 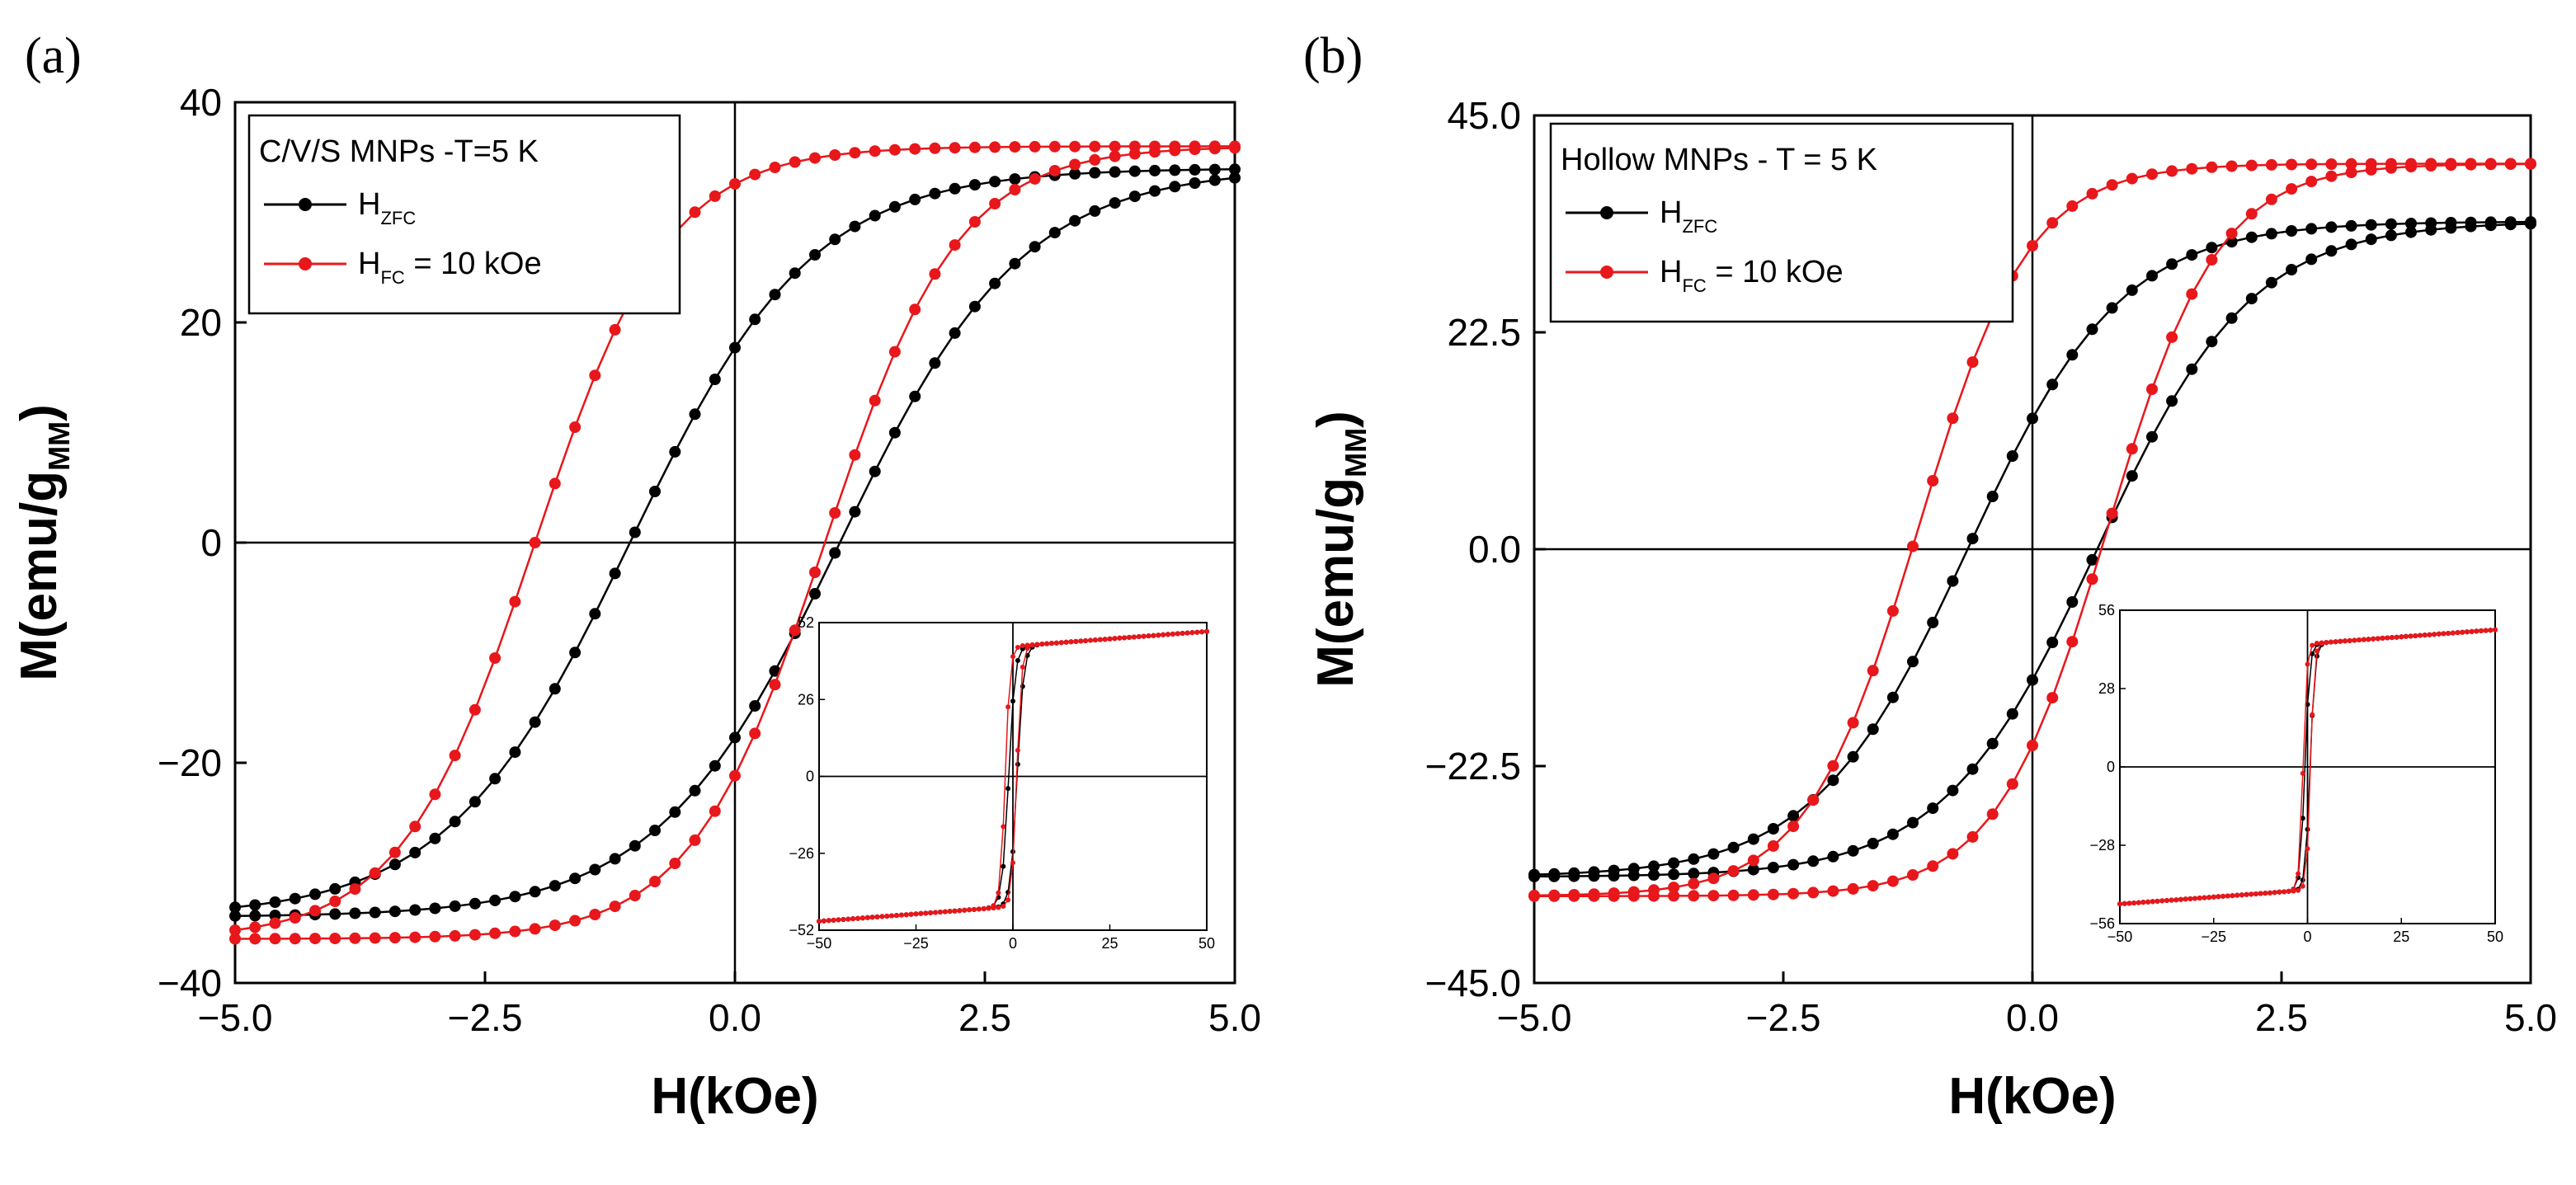 I want to click on inset-y-tick-label: −52, so click(x=801, y=930).